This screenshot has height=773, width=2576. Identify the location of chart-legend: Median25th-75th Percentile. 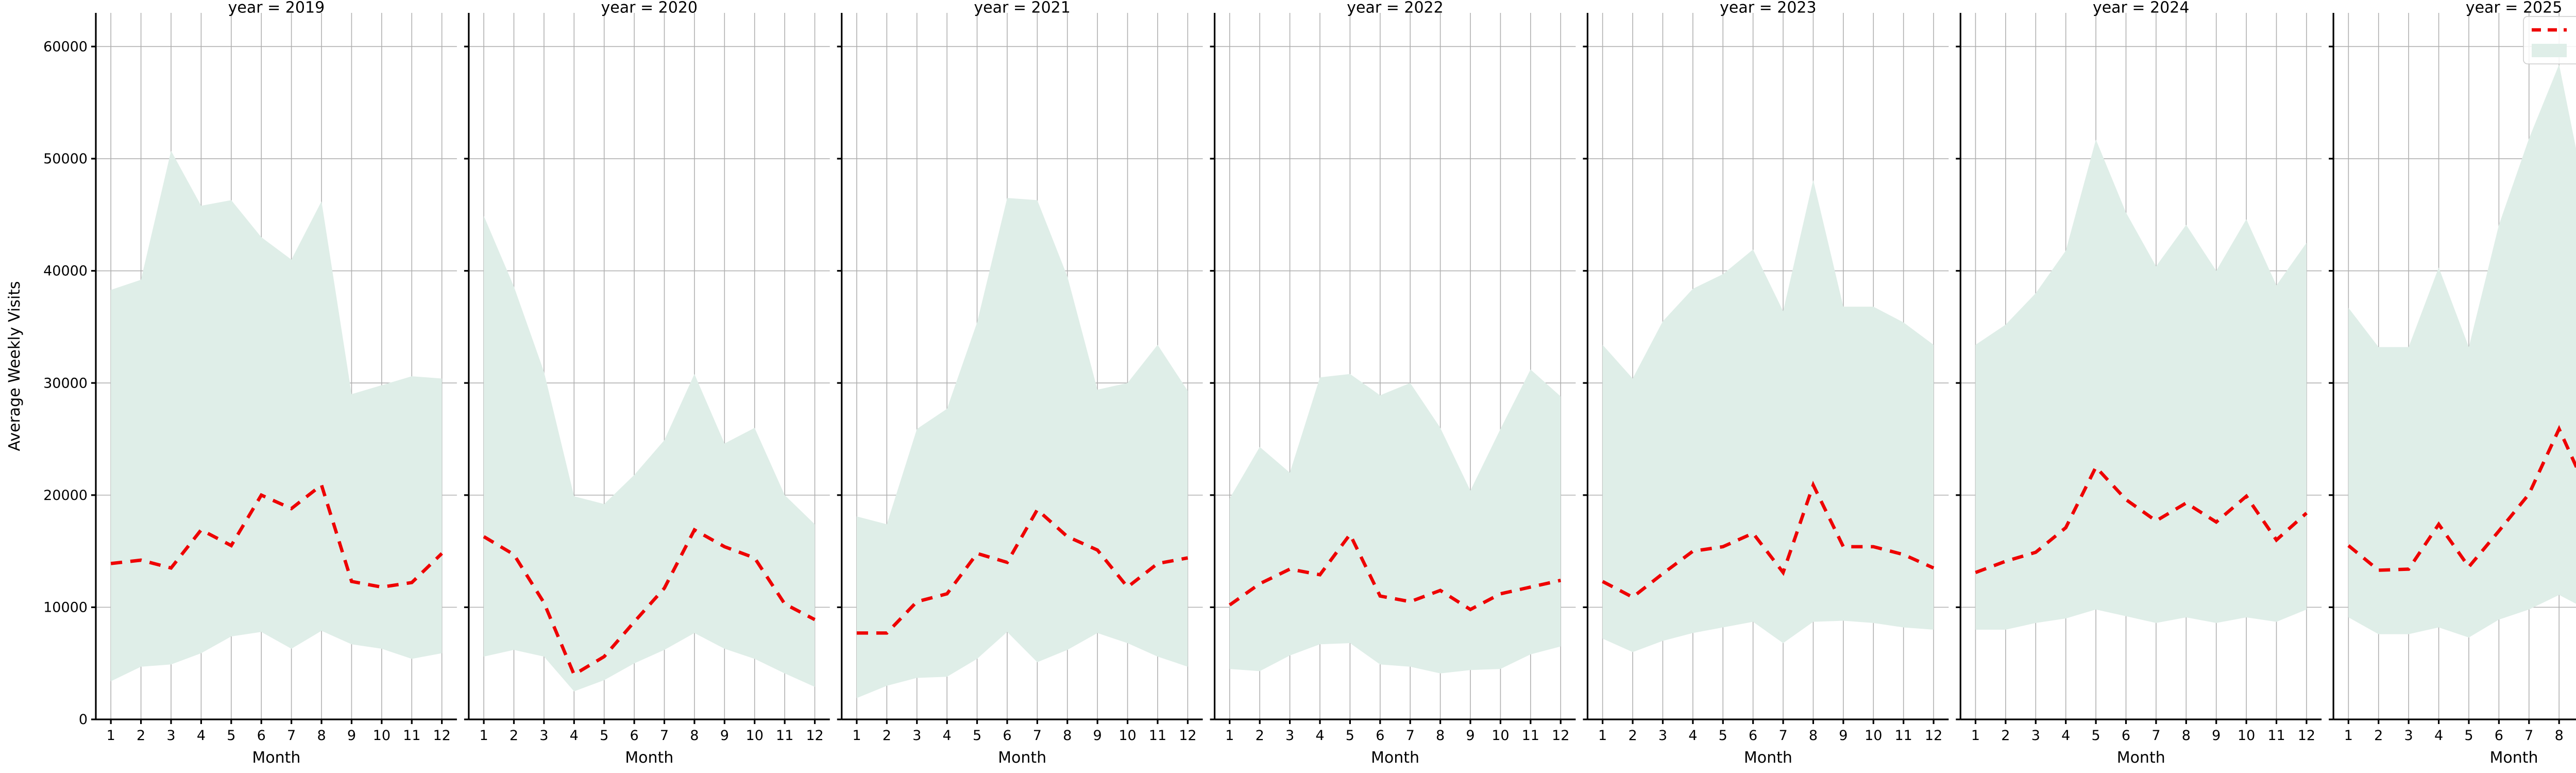
(2549, 40).